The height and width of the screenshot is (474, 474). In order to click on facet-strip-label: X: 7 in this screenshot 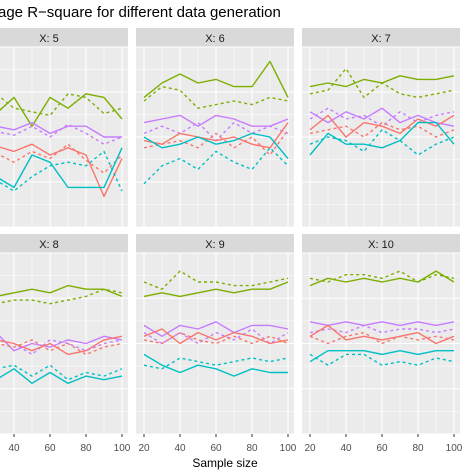, I will do `click(381, 39)`.